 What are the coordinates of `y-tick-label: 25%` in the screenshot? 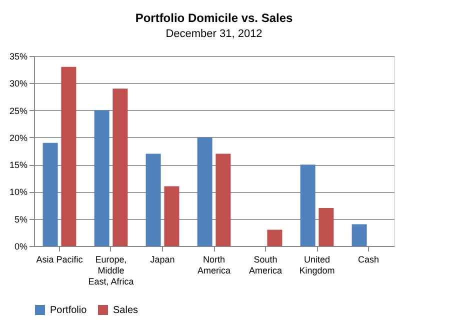 It's located at (18, 111).